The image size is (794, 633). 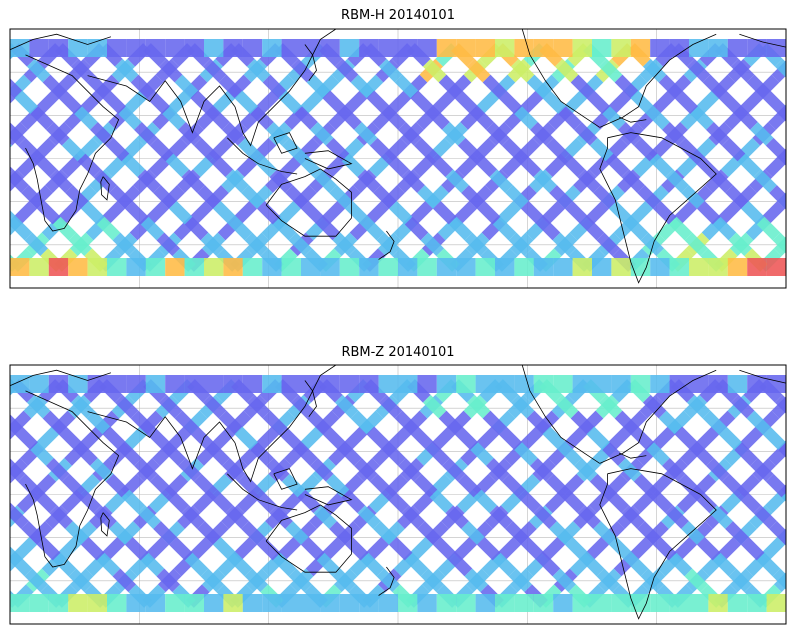 I want to click on panel-title-rbm-z: RBM-Z 20140101, so click(x=398, y=352).